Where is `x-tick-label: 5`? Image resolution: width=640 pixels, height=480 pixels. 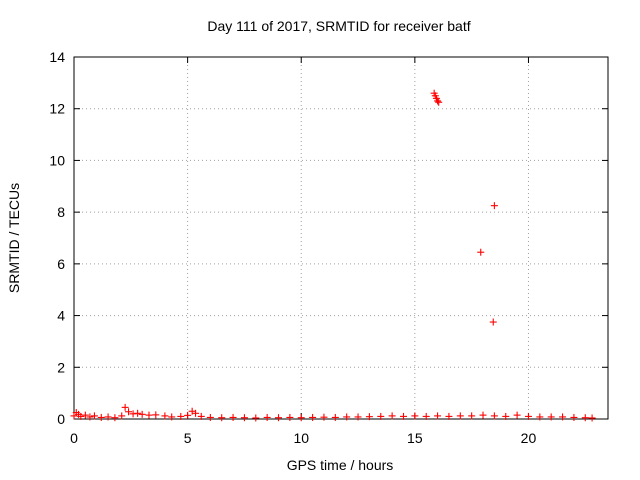 x-tick-label: 5 is located at coordinates (188, 438).